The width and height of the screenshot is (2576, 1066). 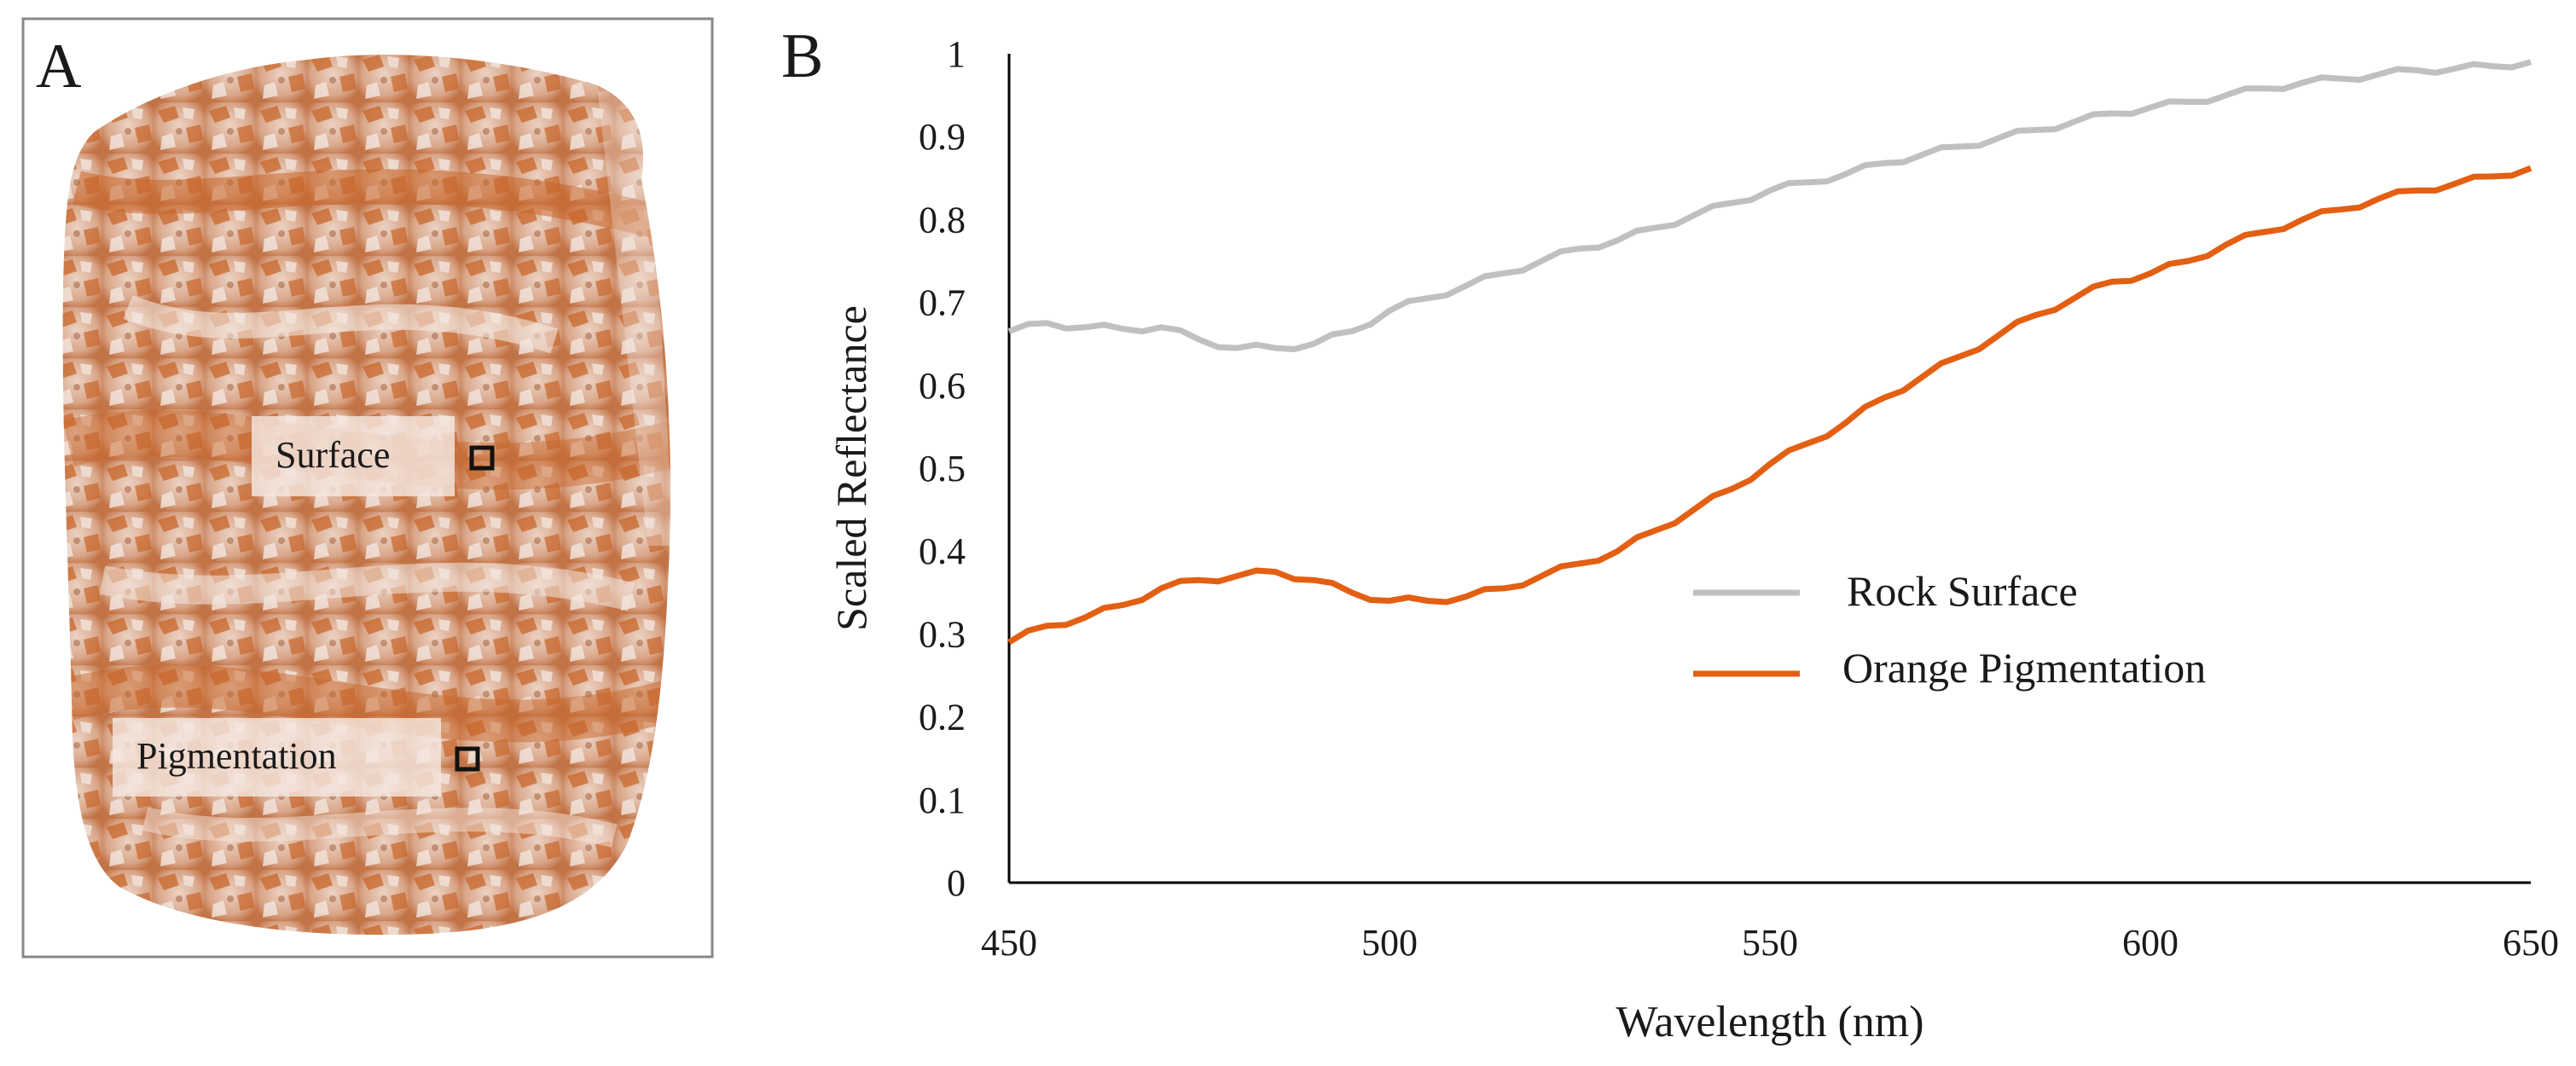 I want to click on pigmentation-label: Pigmentation, so click(x=236, y=756).